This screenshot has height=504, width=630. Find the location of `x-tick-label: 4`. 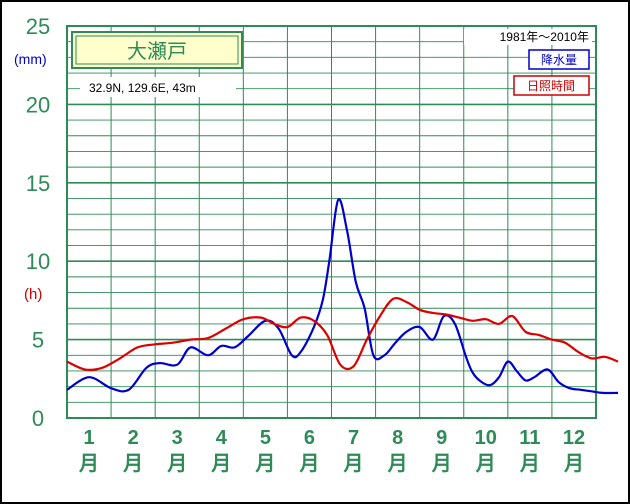

x-tick-label: 4 is located at coordinates (222, 438).